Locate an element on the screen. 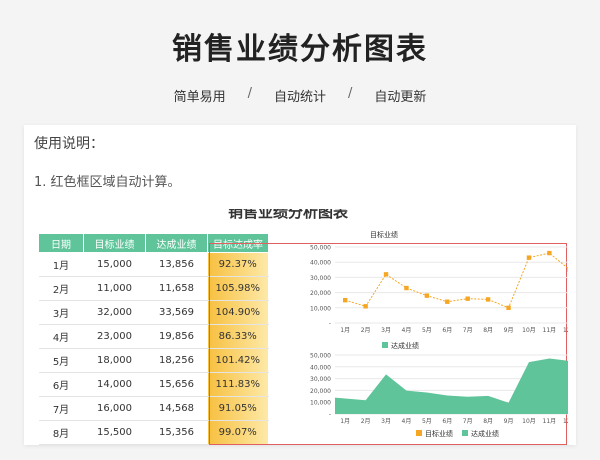  rate-cell: 101.42% is located at coordinates (238, 360).